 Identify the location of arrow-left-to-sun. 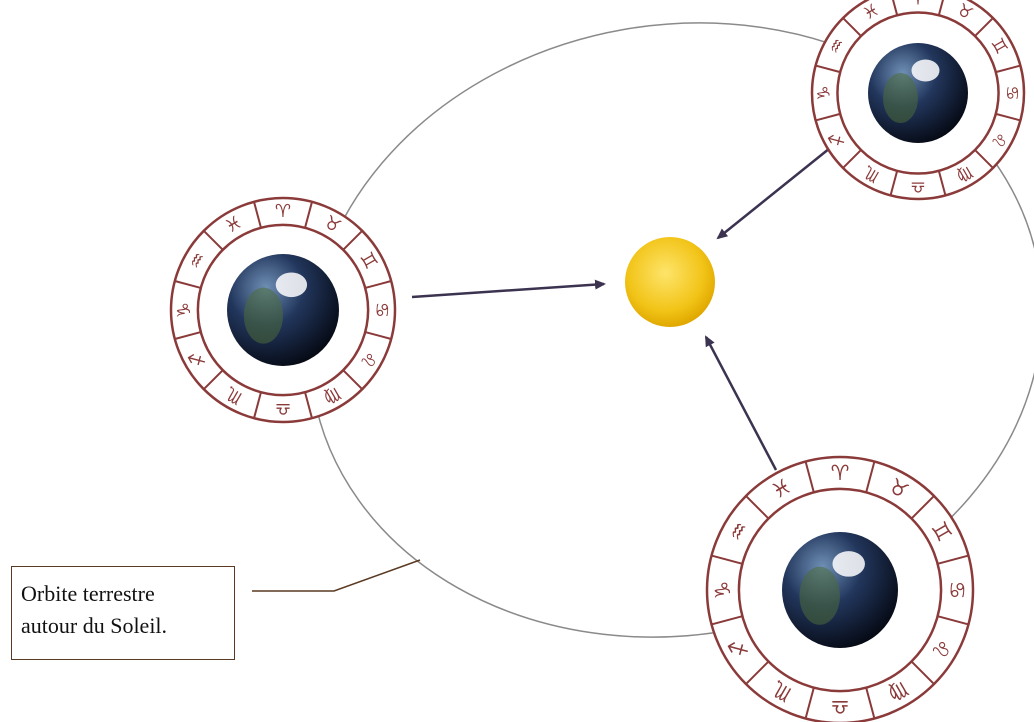
(508, 289).